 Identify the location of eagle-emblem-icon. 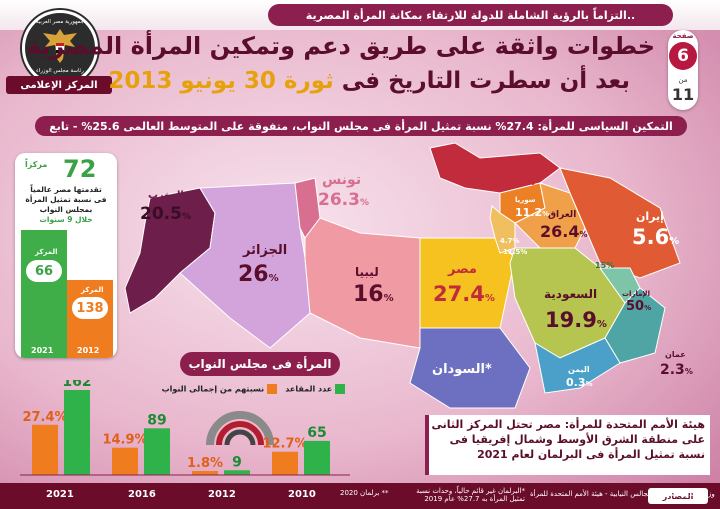
(60, 46).